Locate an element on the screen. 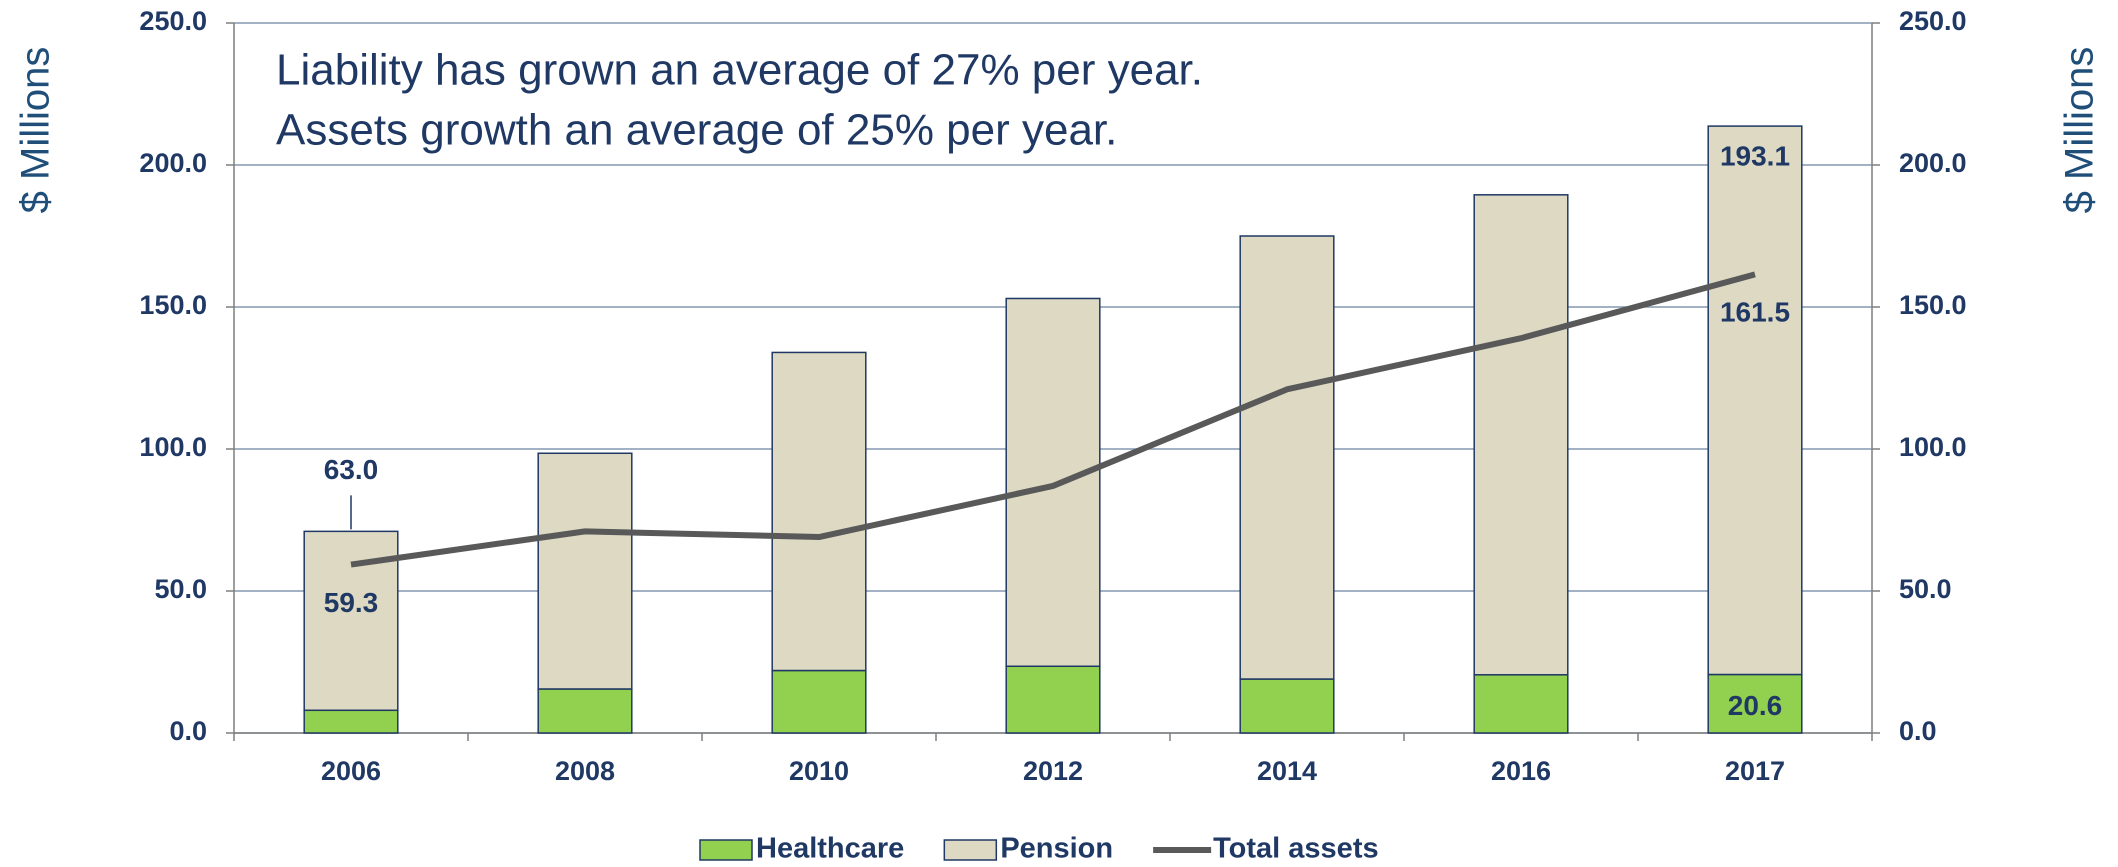  y2-axis-title: $ Millions is located at coordinates (2080, 130).